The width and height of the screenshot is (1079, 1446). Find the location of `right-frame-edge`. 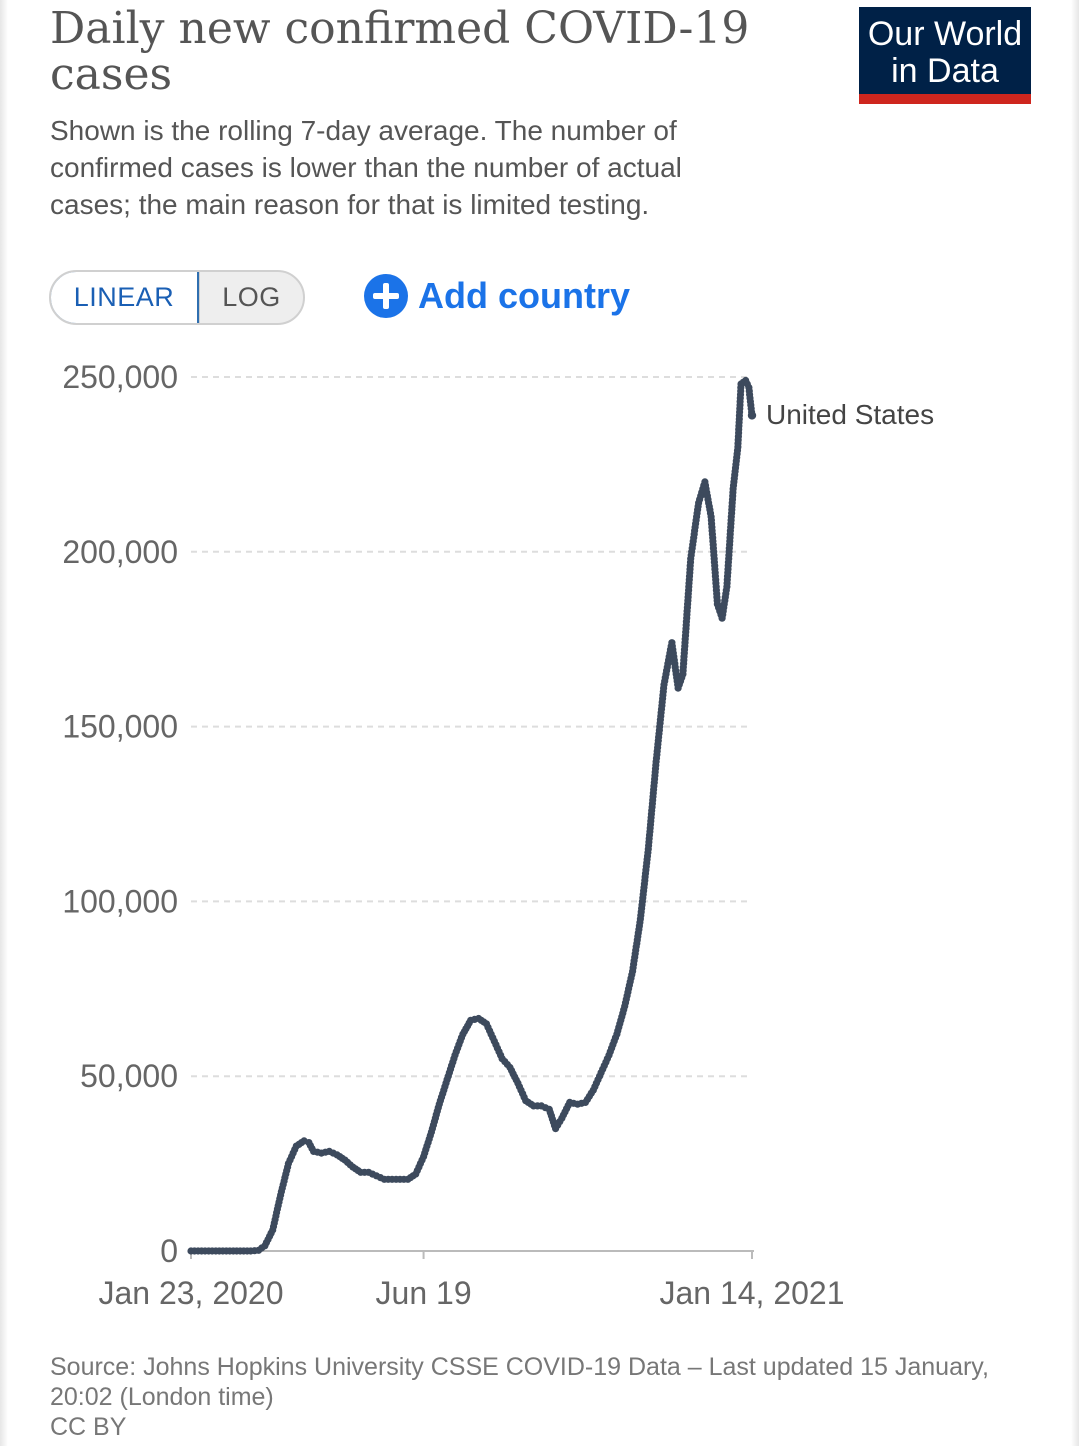

right-frame-edge is located at coordinates (1075, 723).